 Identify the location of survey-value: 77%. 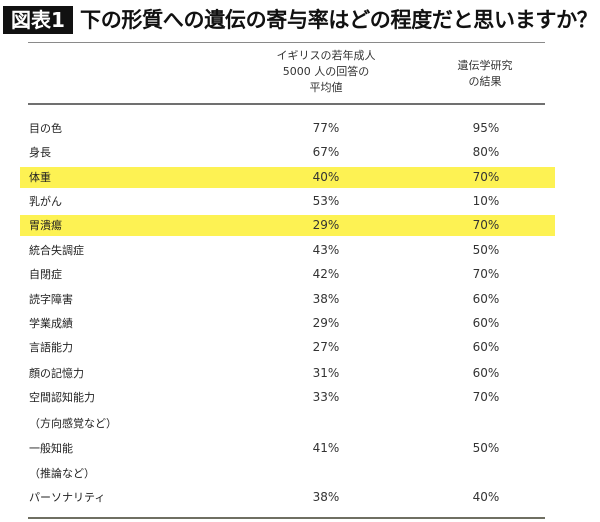
(326, 128).